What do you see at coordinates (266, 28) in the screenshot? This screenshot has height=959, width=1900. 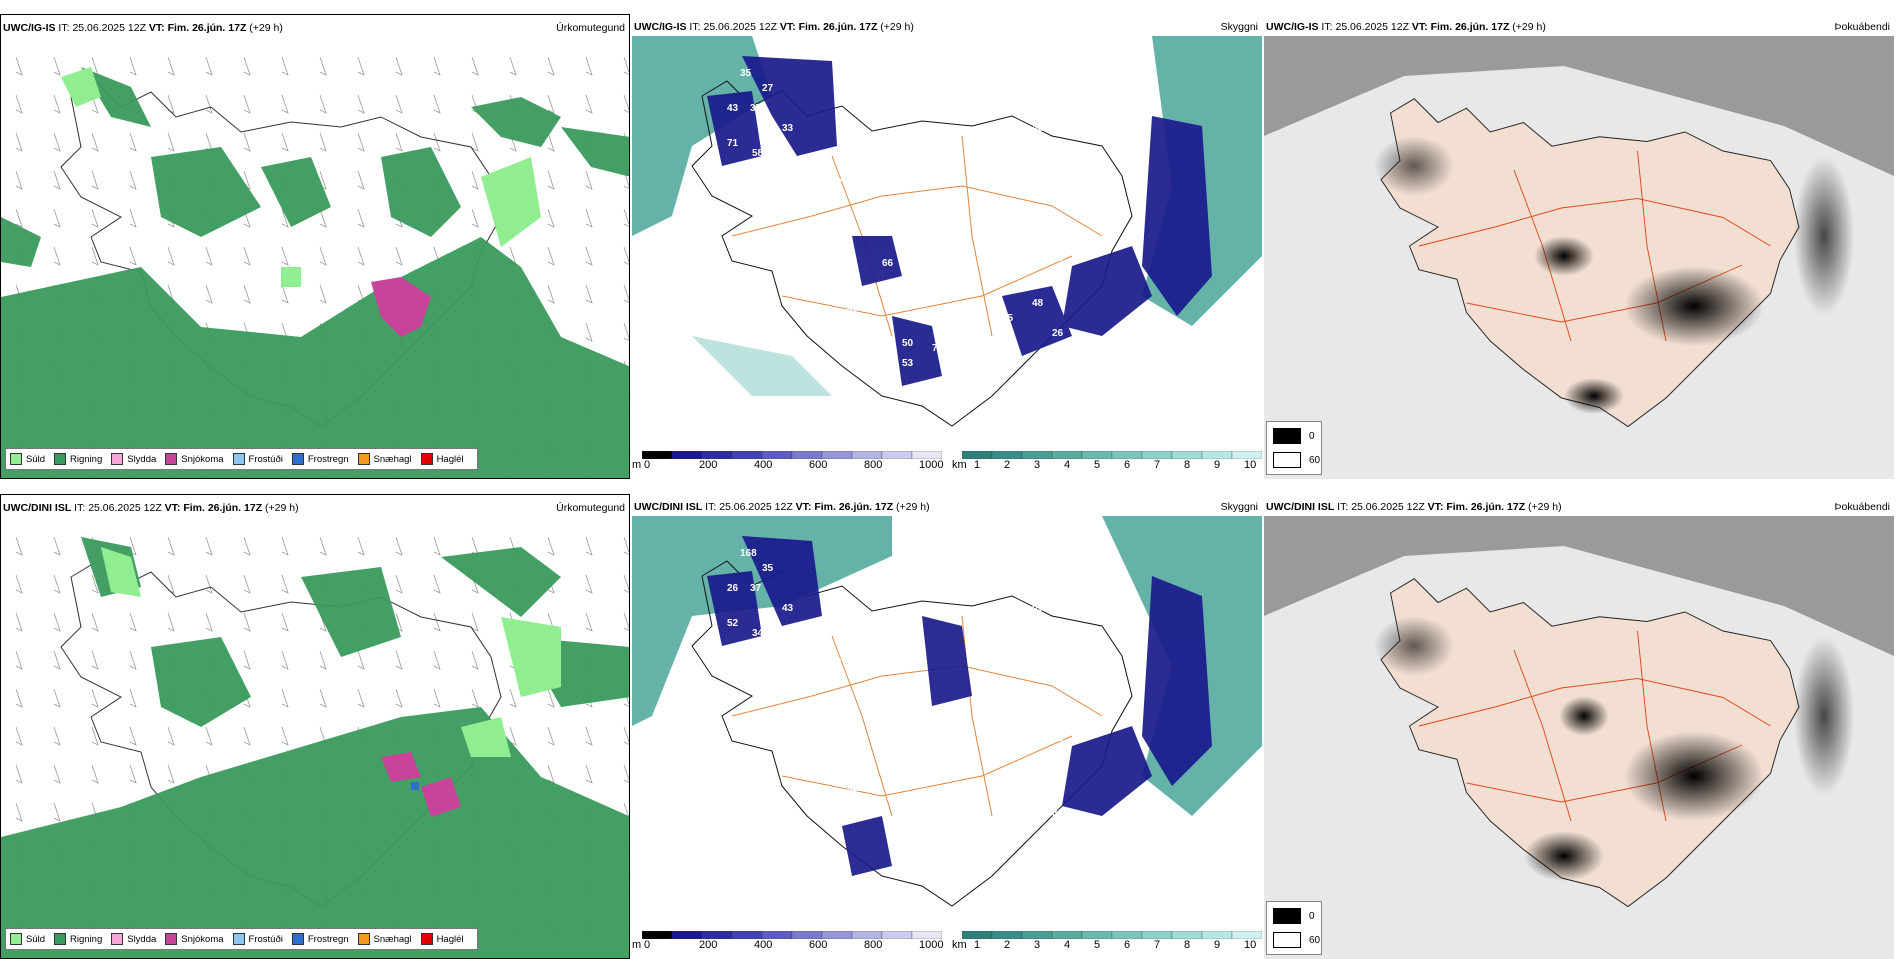 I see `lead-time: (+29 h)` at bounding box center [266, 28].